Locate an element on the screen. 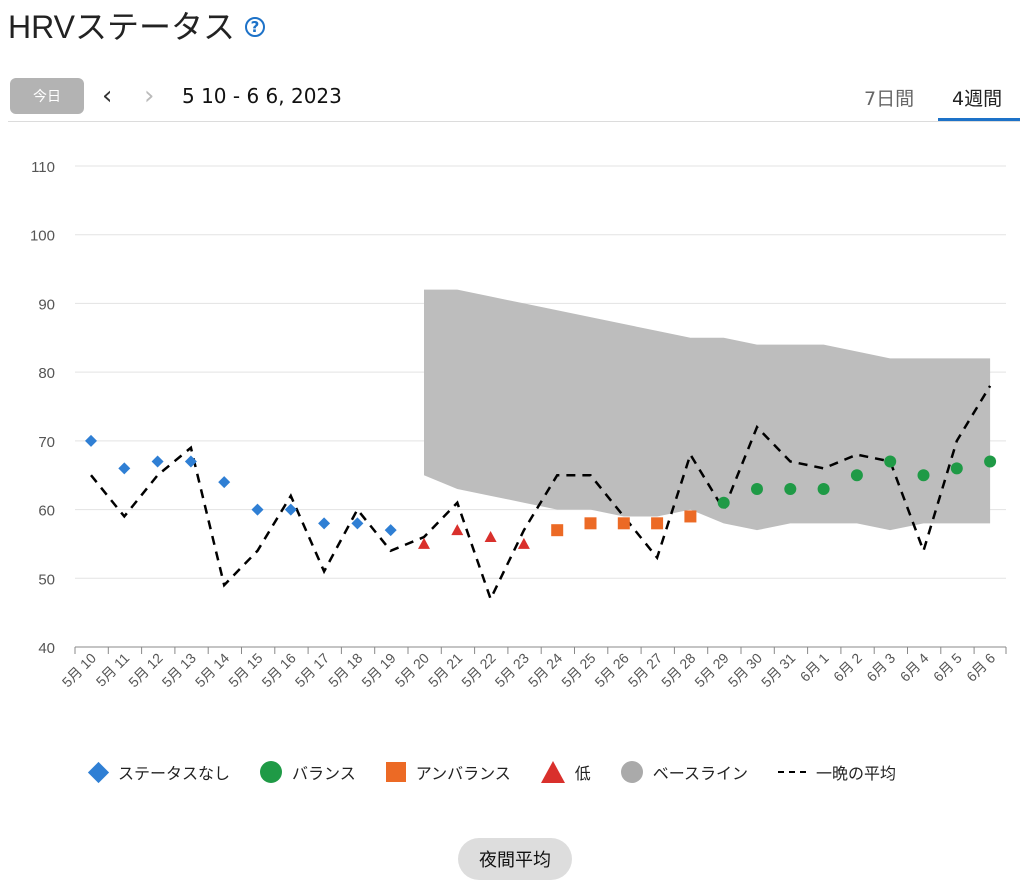 This screenshot has width=1024, height=894. y-tick-label: 50 is located at coordinates (46, 579).